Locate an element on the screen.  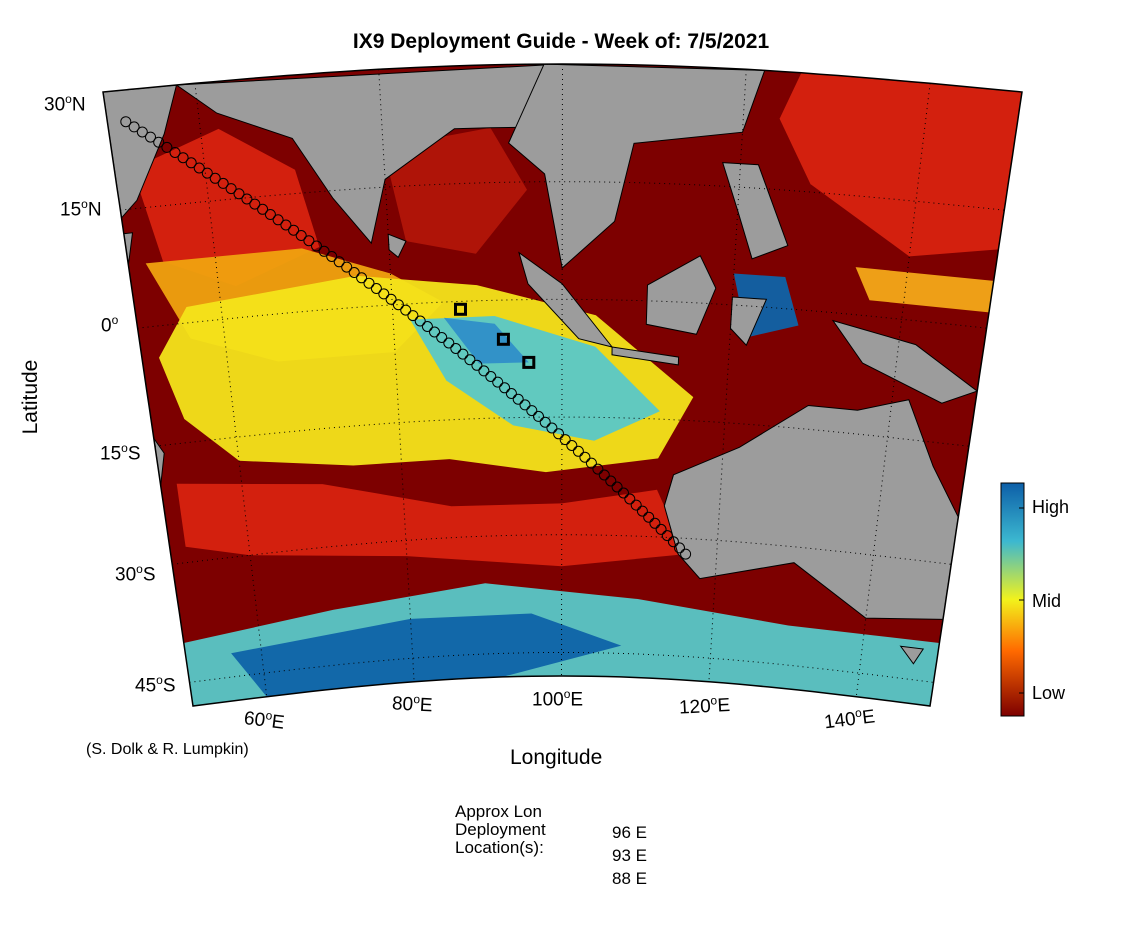
colorbar-label-mid: Mid is located at coordinates (1047, 601).